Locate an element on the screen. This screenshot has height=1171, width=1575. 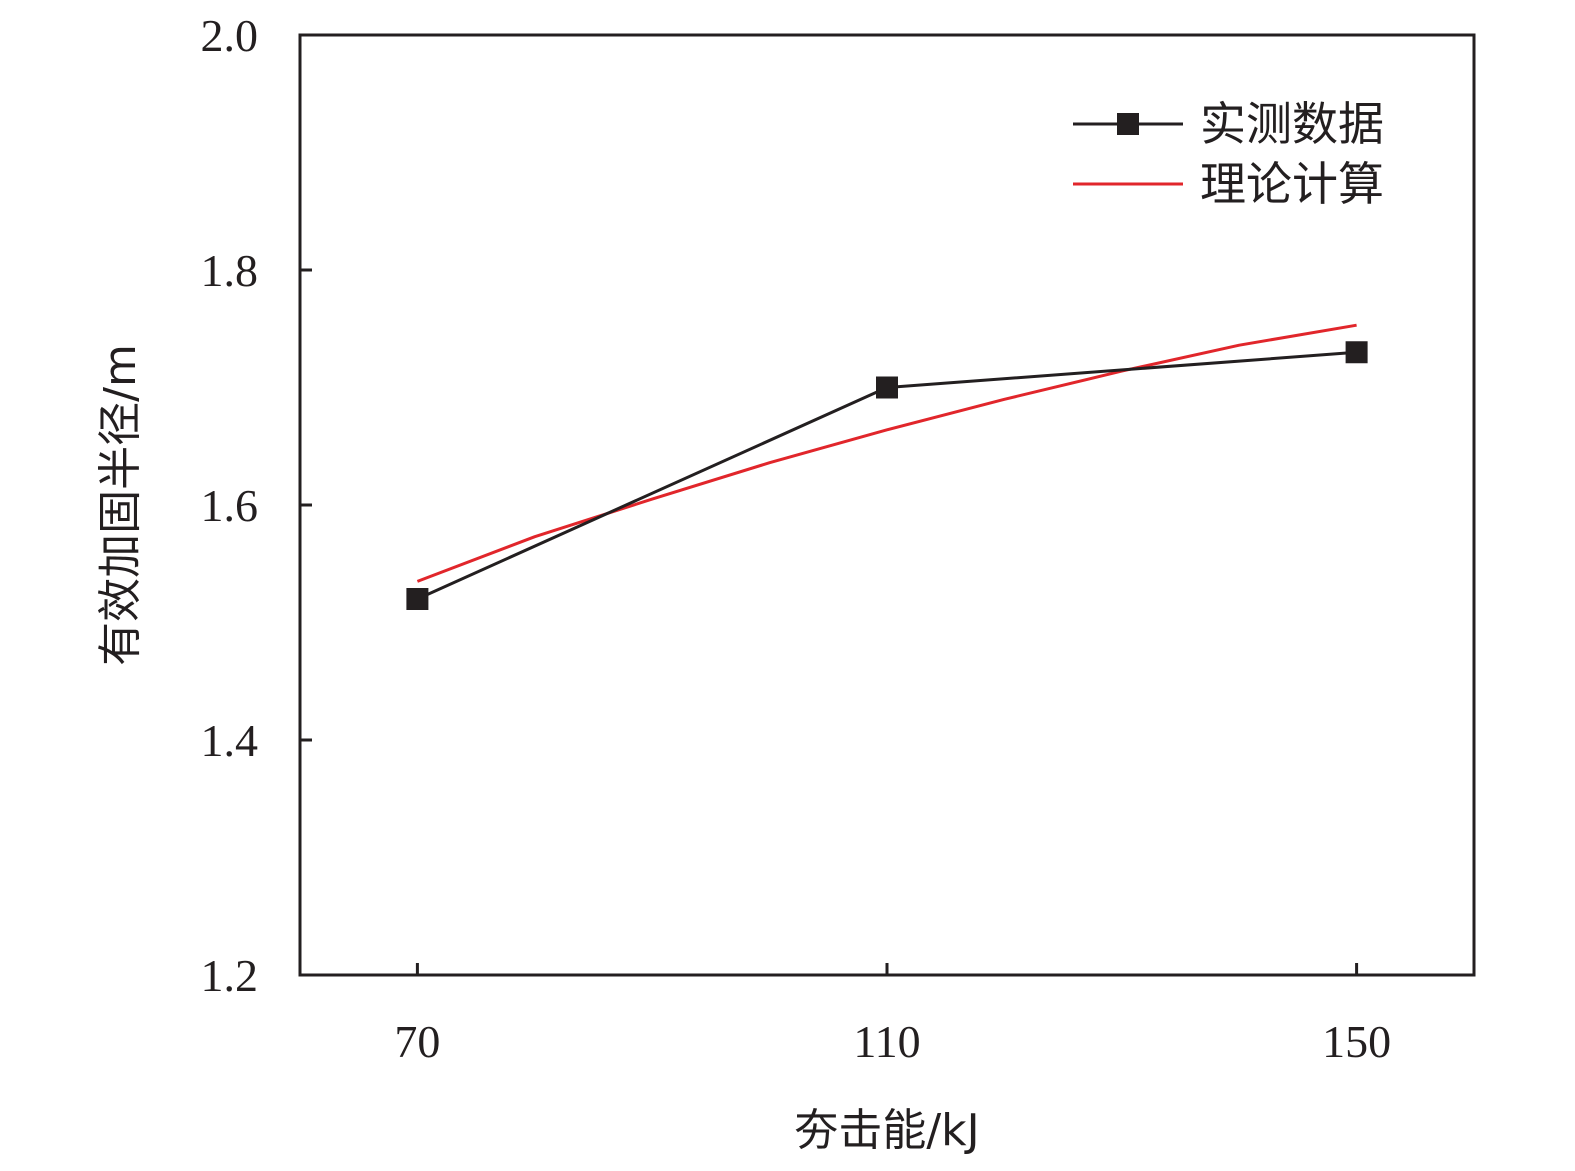
x-tick-label: 110 is located at coordinates (886, 1041).